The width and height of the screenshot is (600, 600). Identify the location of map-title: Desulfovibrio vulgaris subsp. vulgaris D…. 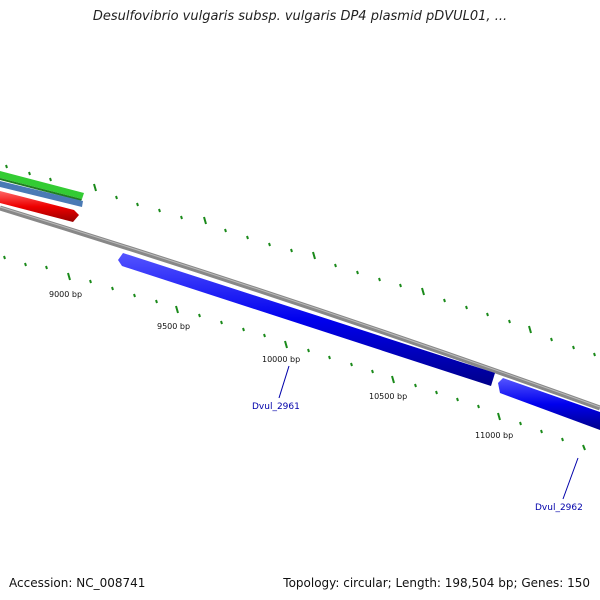
(300, 16).